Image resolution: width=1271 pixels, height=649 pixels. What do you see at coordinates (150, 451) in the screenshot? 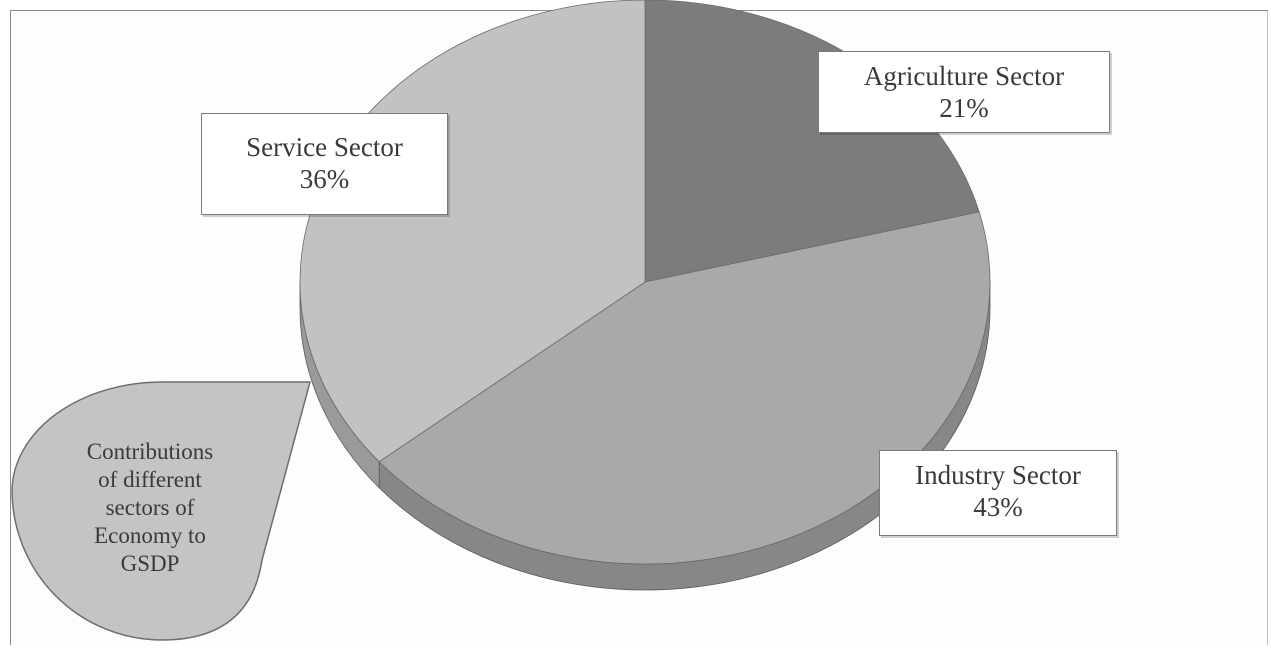
I see `callout-line: Contributions` at bounding box center [150, 451].